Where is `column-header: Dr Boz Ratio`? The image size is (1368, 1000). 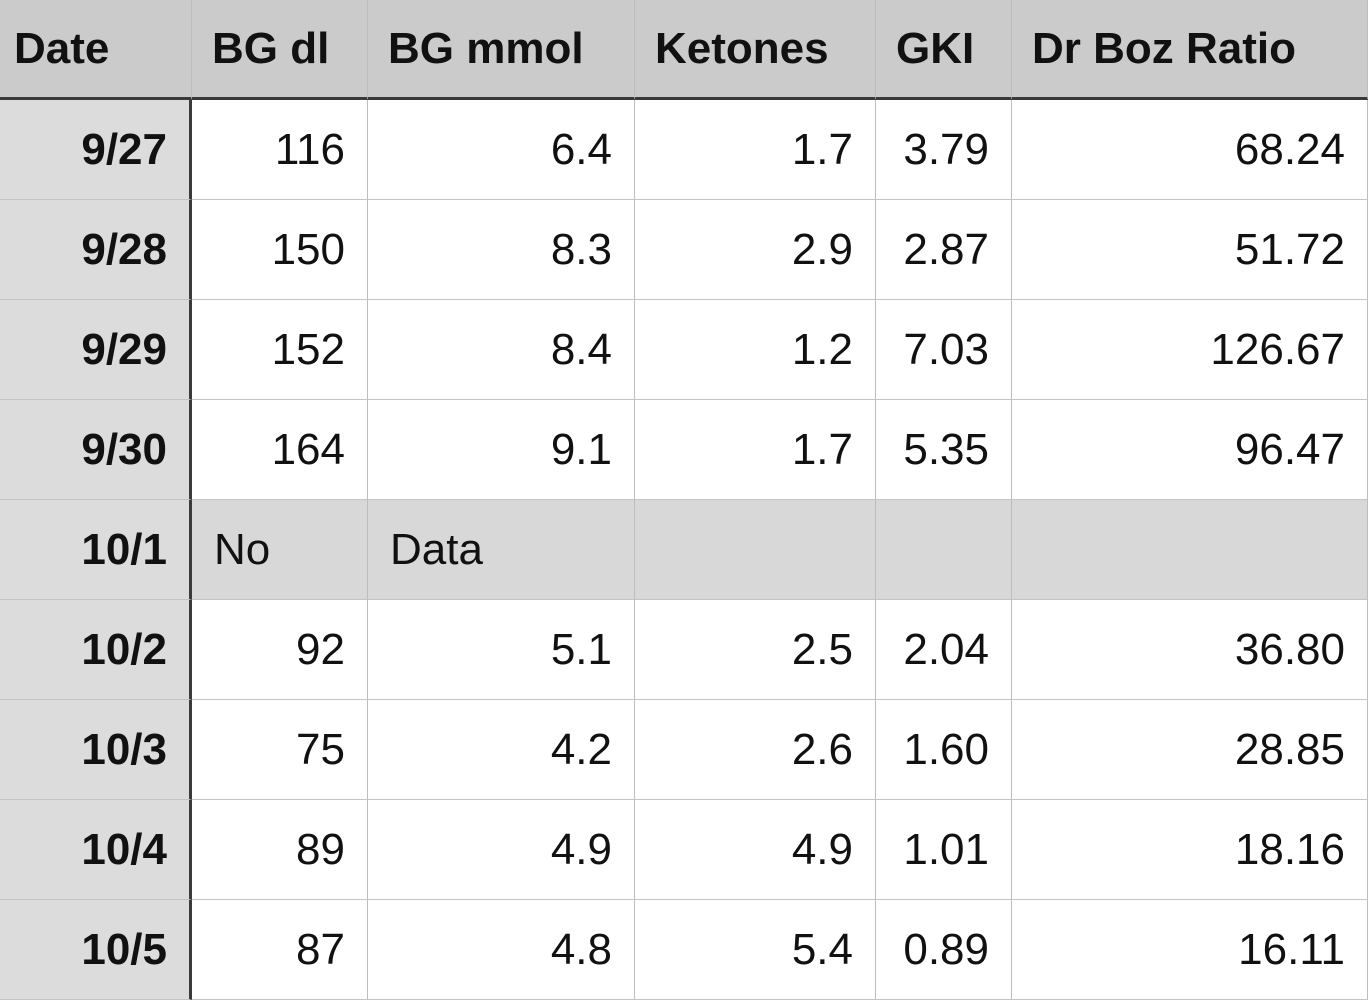 column-header: Dr Boz Ratio is located at coordinates (1190, 50).